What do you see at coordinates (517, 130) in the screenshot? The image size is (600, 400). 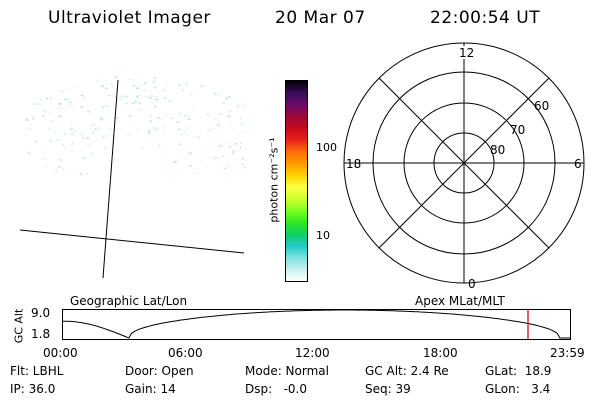 I see `lat-label-70: 70` at bounding box center [517, 130].